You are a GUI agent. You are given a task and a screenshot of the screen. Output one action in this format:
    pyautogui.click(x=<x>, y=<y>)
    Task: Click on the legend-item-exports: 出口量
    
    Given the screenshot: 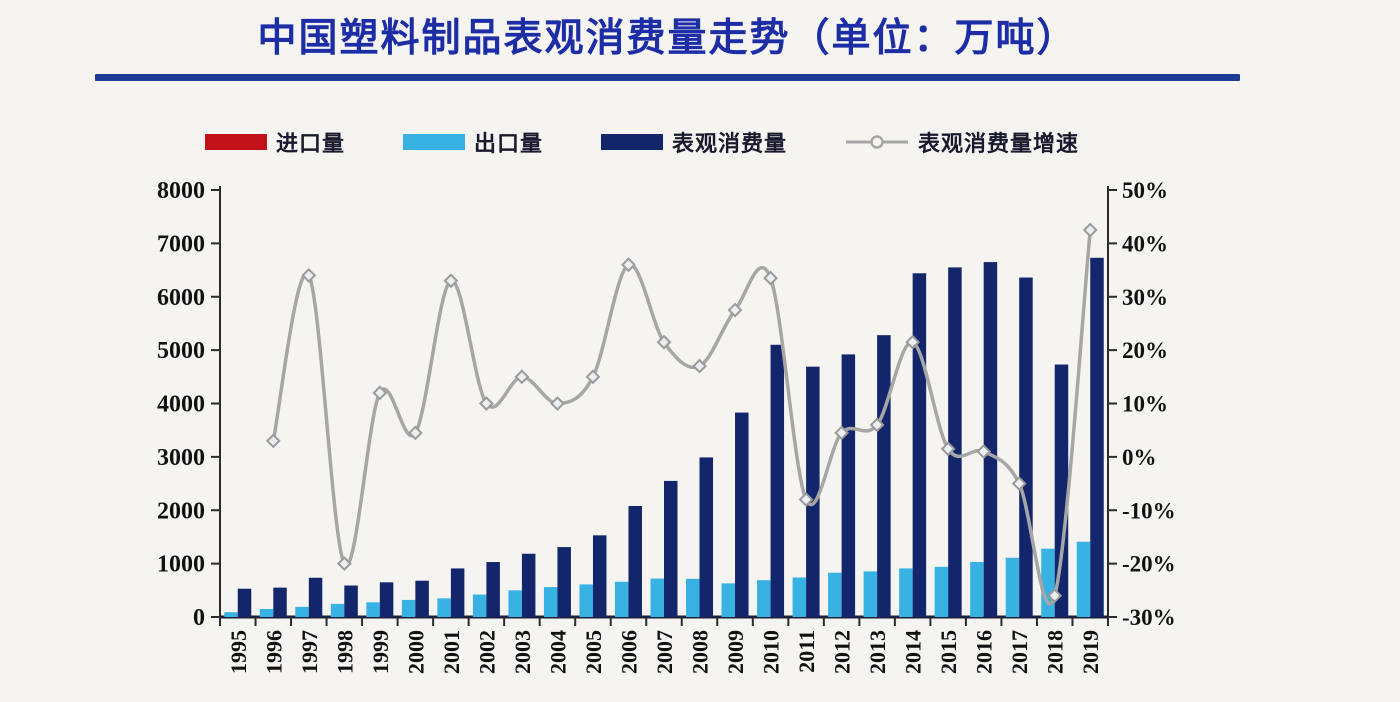 What is the action you would take?
    pyautogui.click(x=472, y=142)
    